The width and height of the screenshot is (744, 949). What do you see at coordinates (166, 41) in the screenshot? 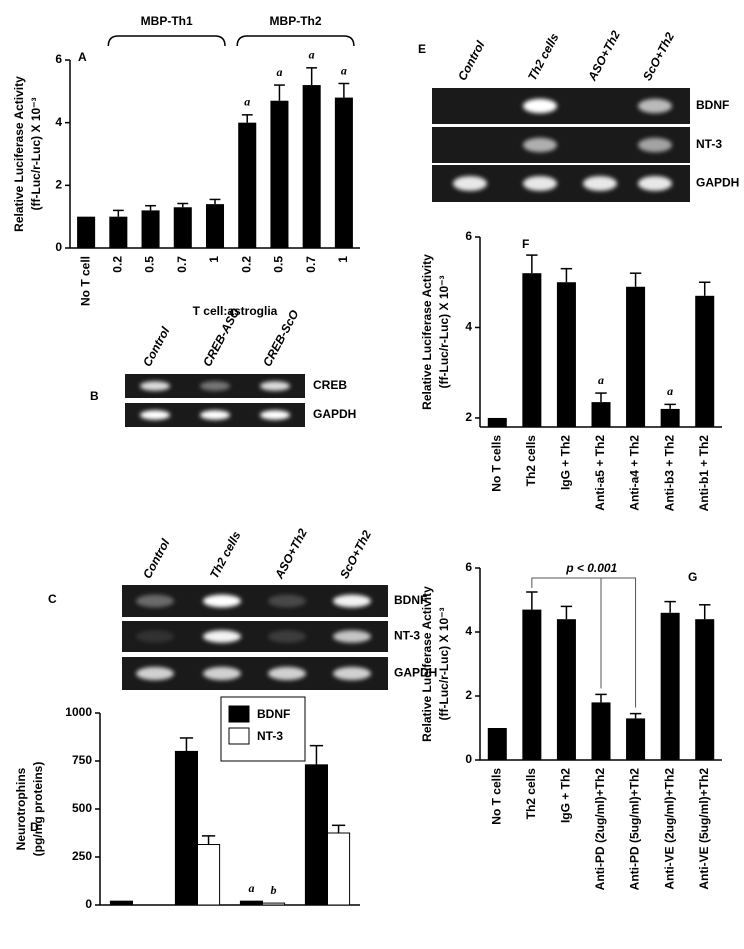
I see `group-bracket` at bounding box center [166, 41].